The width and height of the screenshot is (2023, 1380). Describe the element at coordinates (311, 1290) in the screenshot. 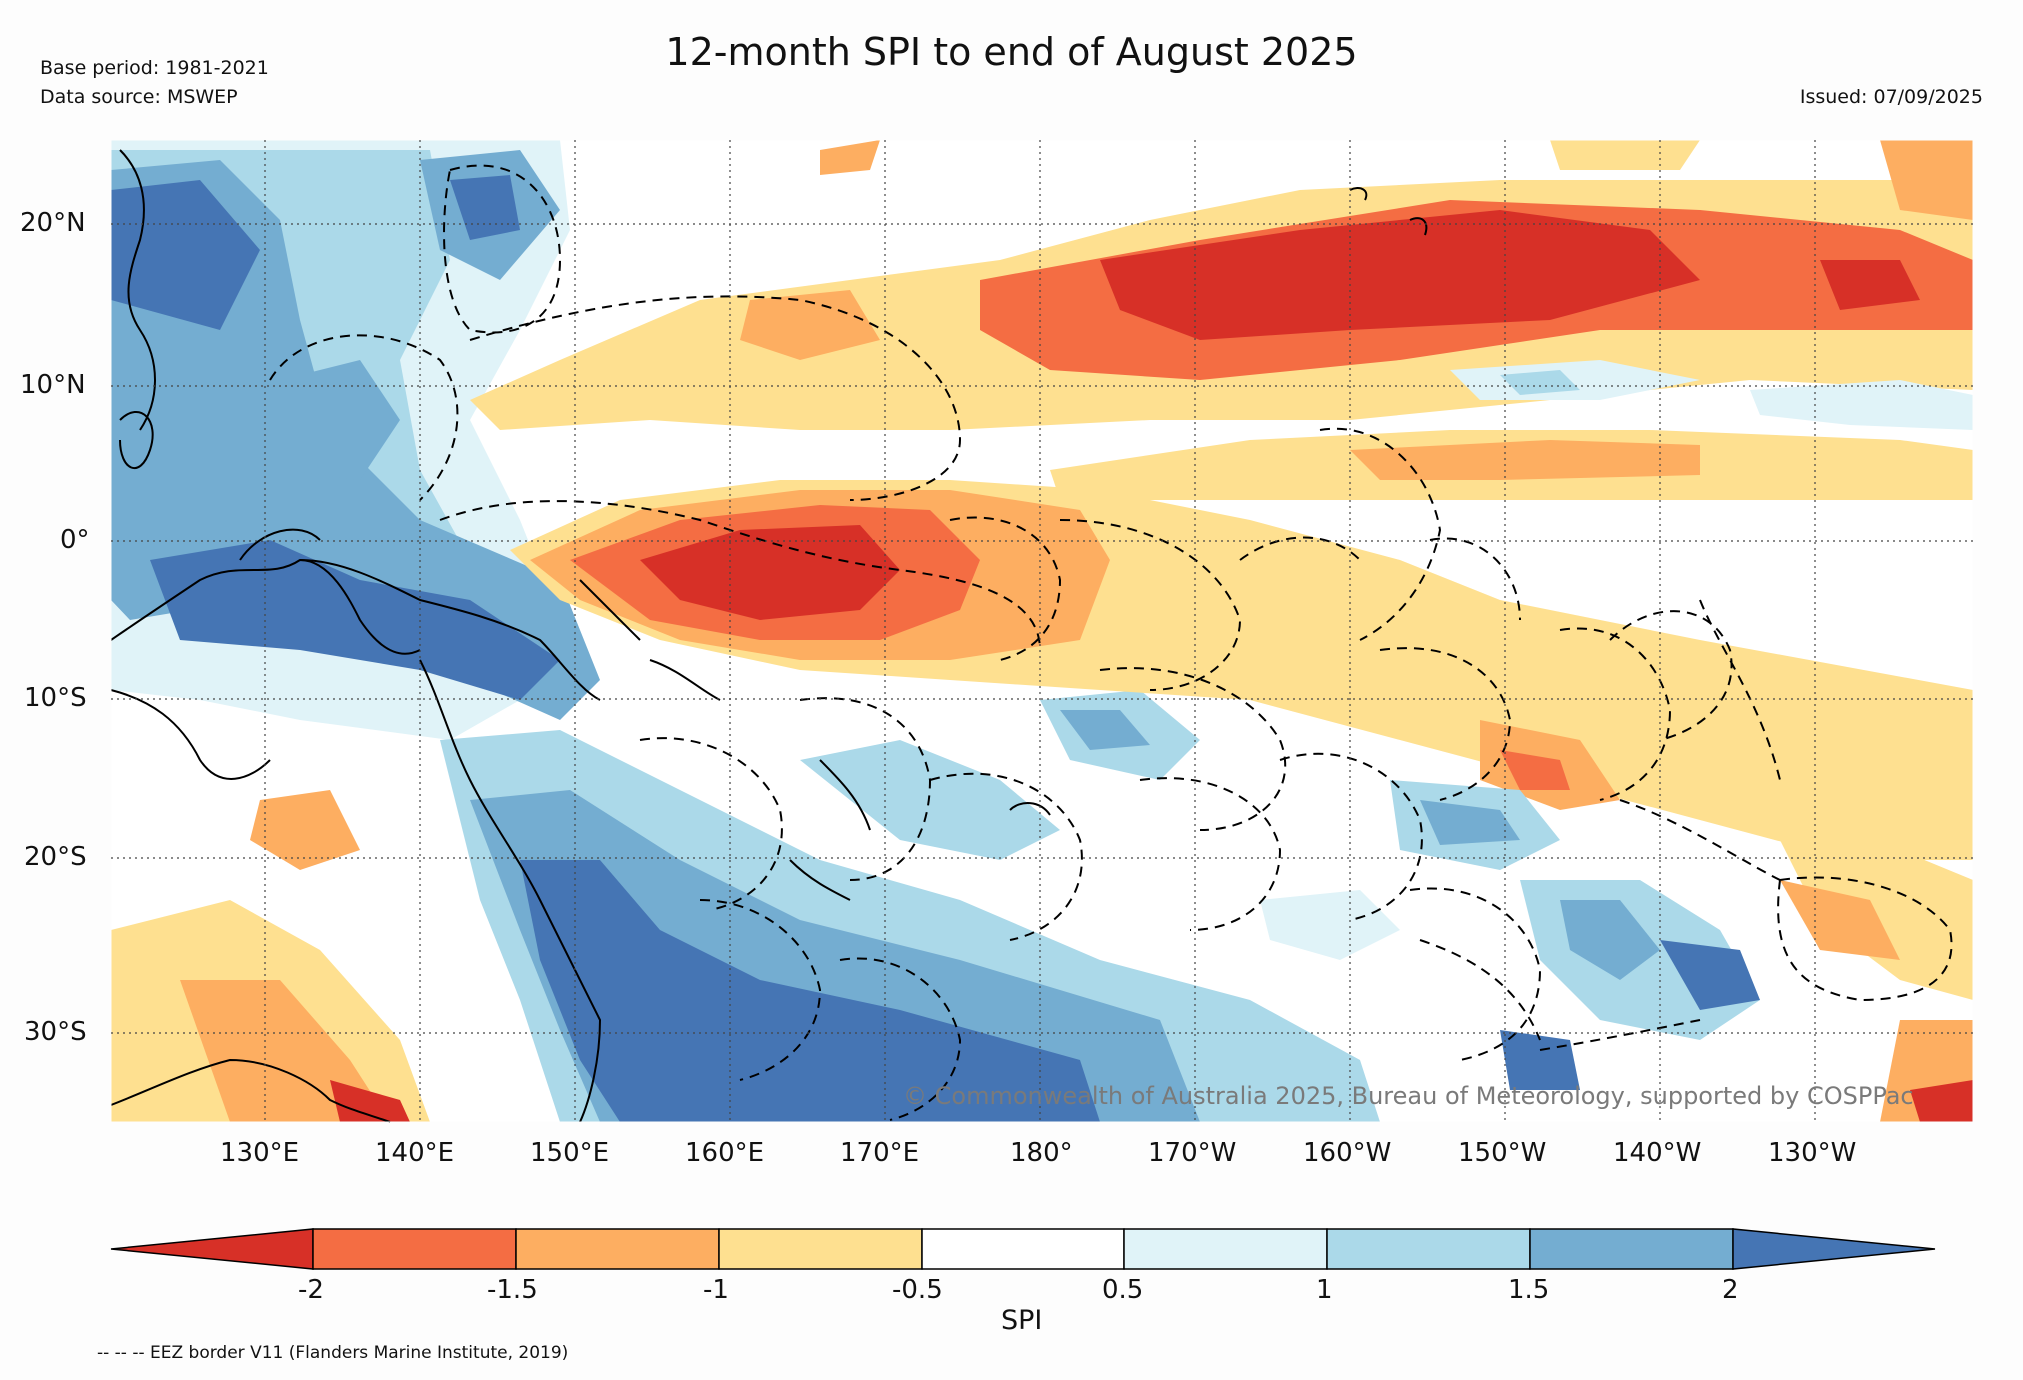

I see `colorbar-tick: -2` at that location.